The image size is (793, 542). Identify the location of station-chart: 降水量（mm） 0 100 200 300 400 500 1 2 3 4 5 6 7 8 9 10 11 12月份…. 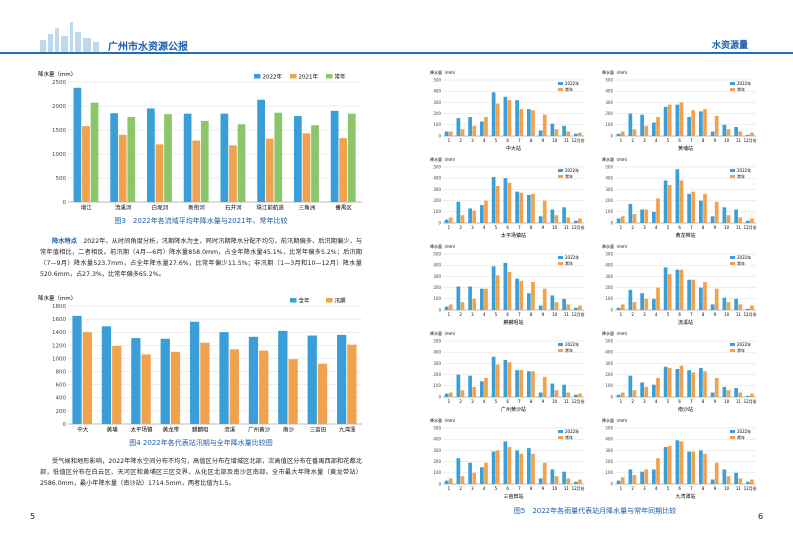
(507, 458).